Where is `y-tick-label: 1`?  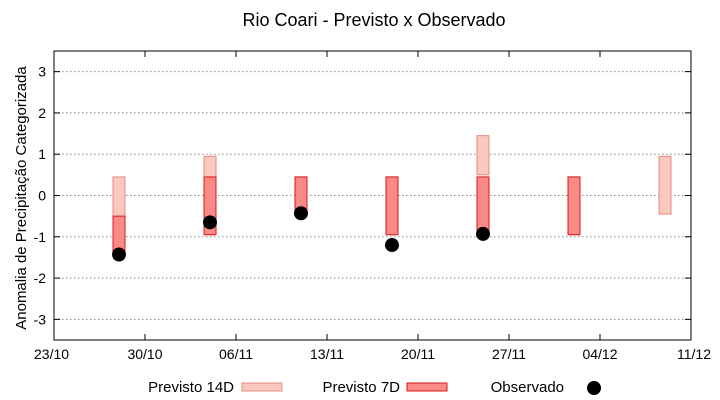
y-tick-label: 1 is located at coordinates (42, 154).